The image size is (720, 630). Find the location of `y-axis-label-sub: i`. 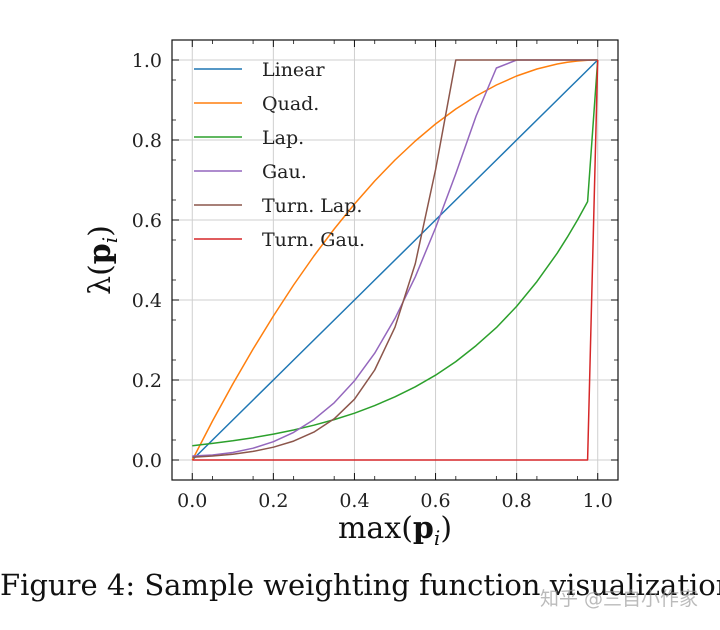

y-axis-label-sub: i is located at coordinates (110, 240).